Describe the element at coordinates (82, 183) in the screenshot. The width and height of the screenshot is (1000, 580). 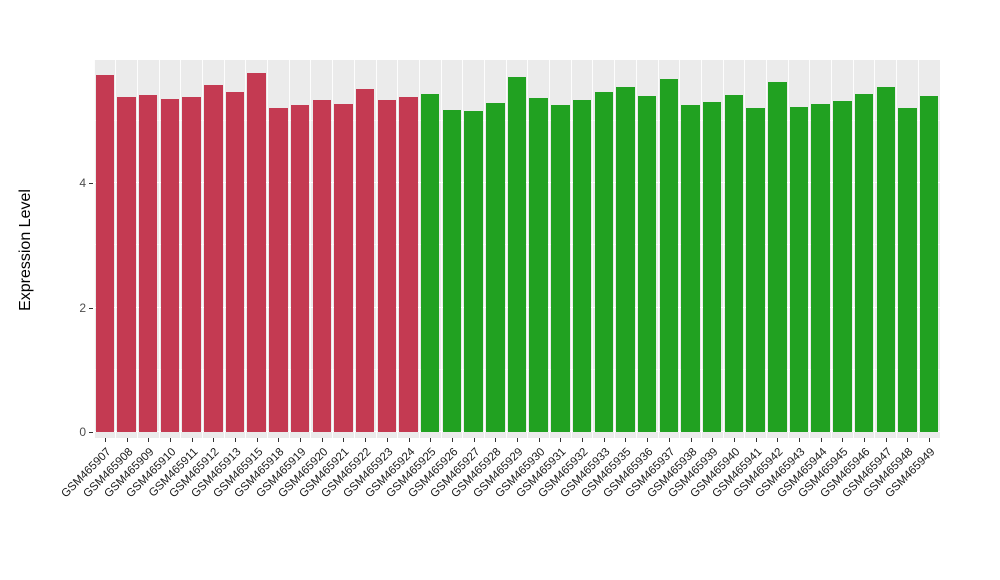
I see `y-tick-label: 4` at that location.